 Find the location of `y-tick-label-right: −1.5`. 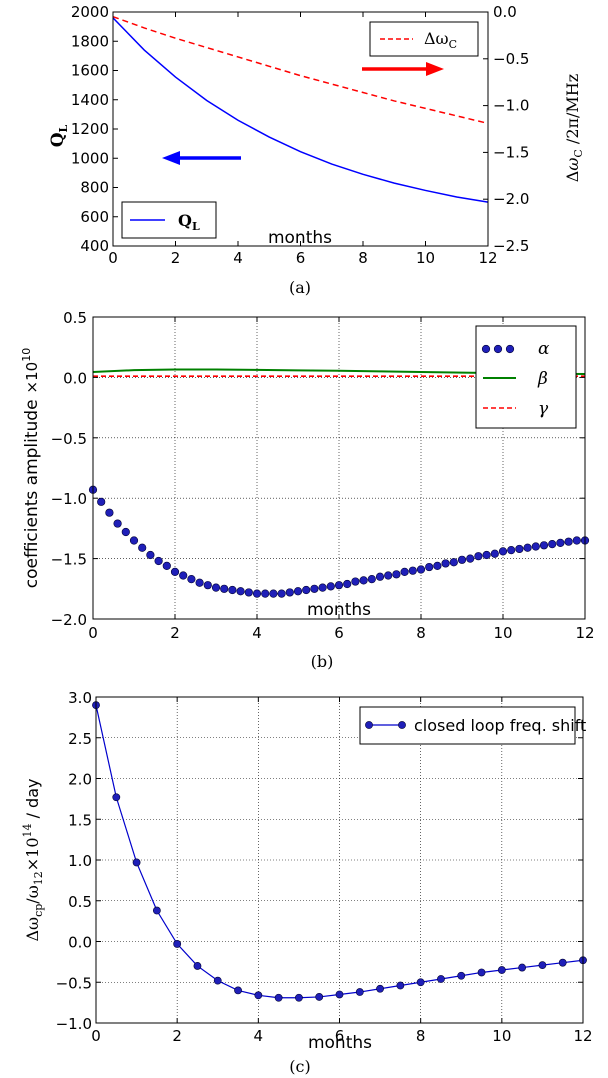

y-tick-label-right: −1.5 is located at coordinates (511, 152).